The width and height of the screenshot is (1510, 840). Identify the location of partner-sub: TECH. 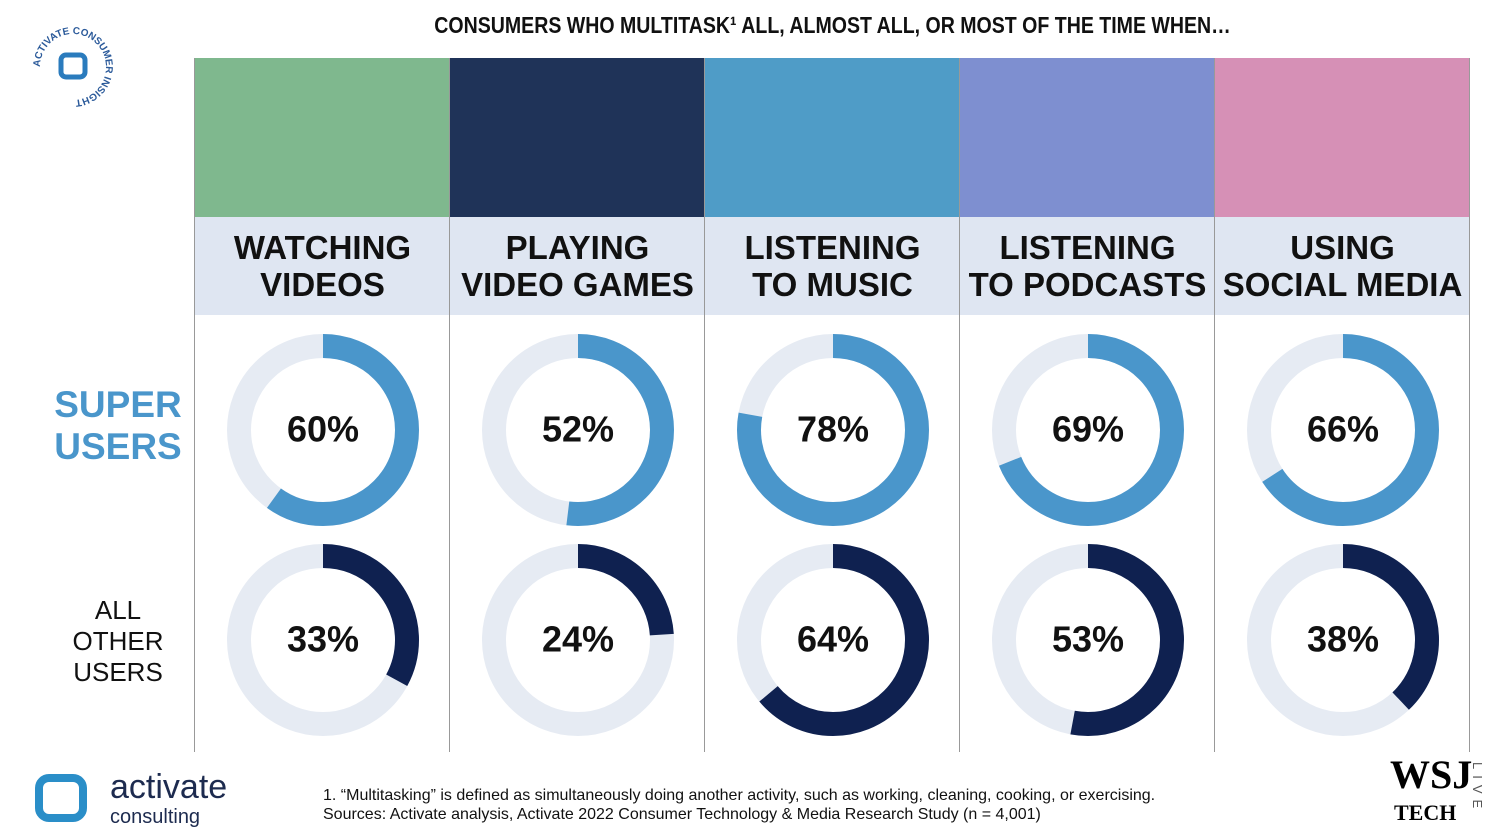
(1425, 812).